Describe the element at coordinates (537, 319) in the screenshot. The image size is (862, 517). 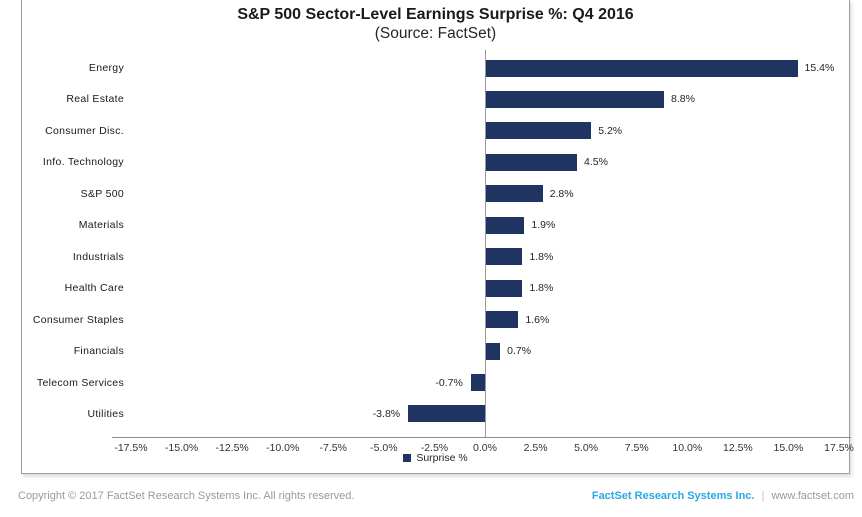
I see `value-label: 1.6%` at that location.